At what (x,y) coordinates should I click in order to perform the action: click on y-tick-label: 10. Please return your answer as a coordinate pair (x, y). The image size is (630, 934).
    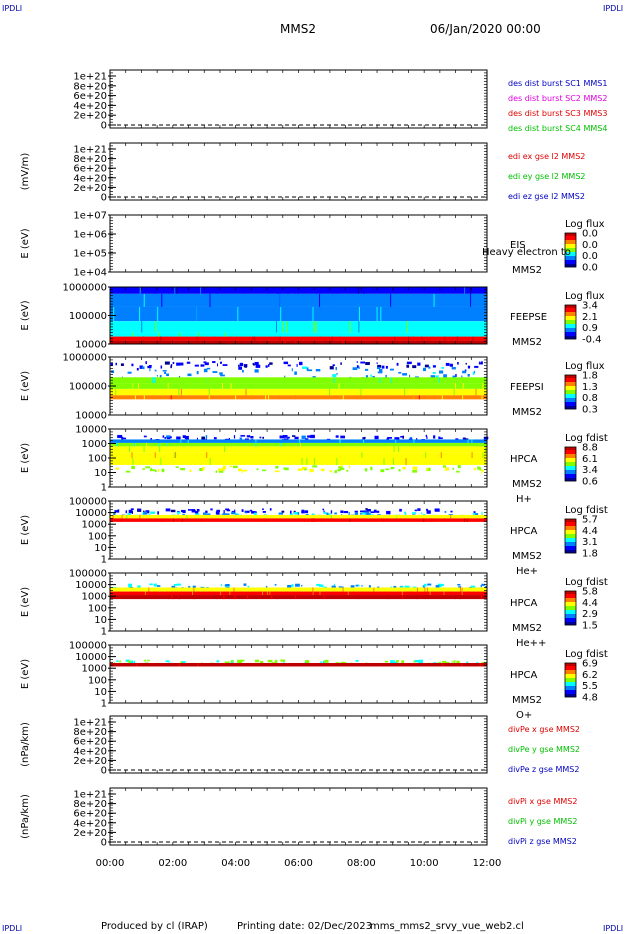
    Looking at the image, I should click on (100, 473).